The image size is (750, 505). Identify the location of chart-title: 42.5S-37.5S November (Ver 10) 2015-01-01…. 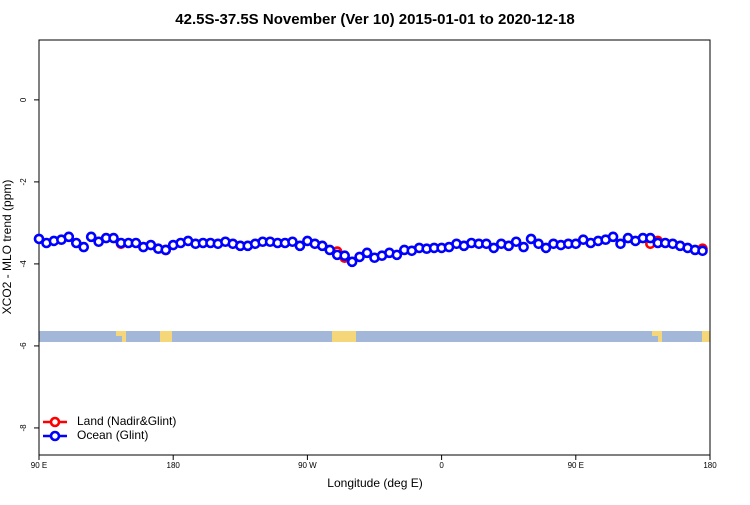
(374, 19).